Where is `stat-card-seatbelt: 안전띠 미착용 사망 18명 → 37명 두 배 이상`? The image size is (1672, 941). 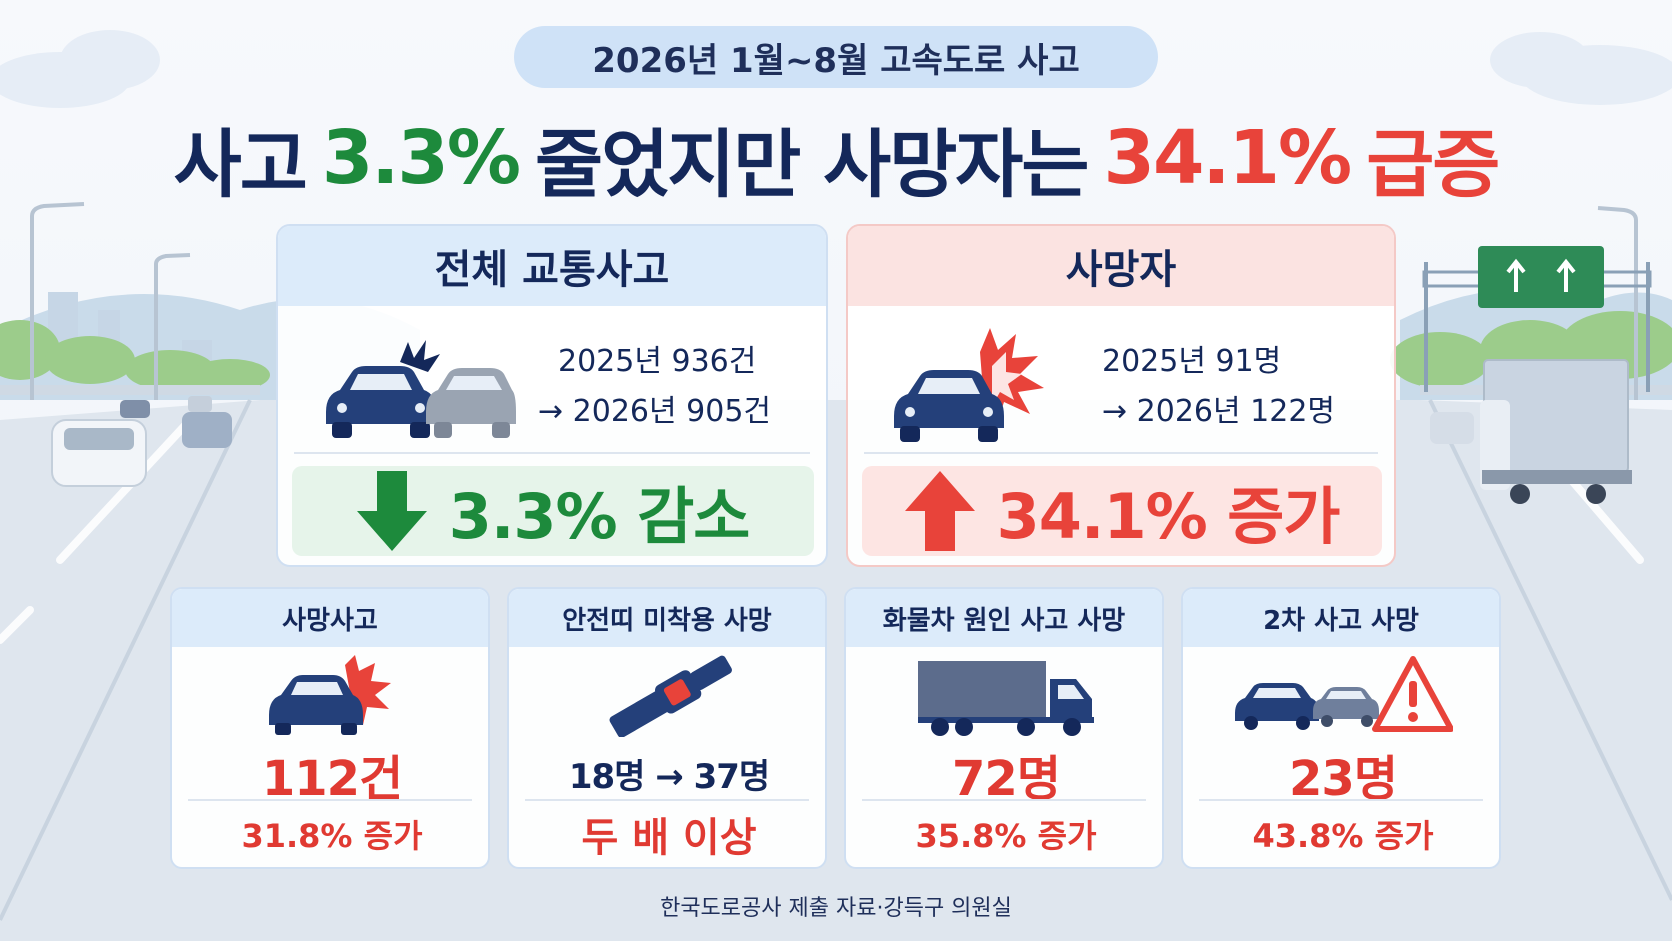 stat-card-seatbelt: 안전띠 미착용 사망 18명 → 37명 두 배 이상 is located at coordinates (667, 728).